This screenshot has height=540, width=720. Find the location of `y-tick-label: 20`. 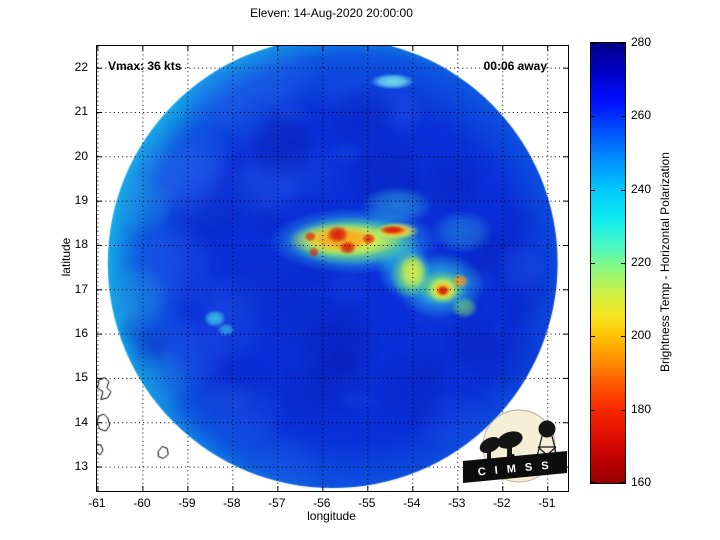

y-tick-label: 20 is located at coordinates (81, 155).